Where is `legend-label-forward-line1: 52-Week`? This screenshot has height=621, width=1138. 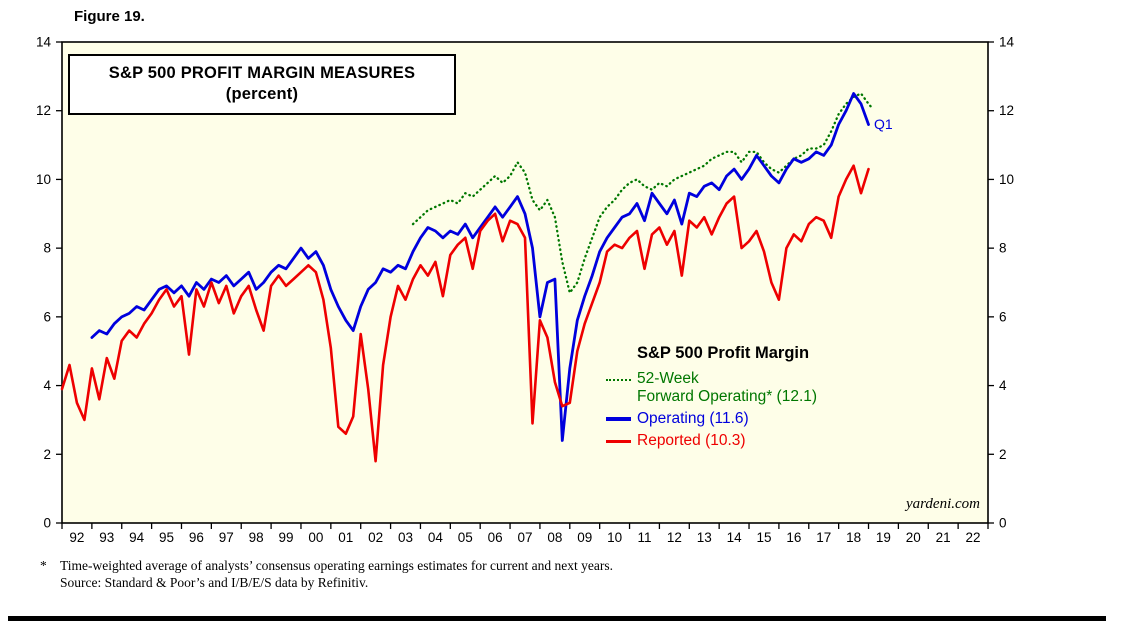 legend-label-forward-line1: 52-Week is located at coordinates (668, 378).